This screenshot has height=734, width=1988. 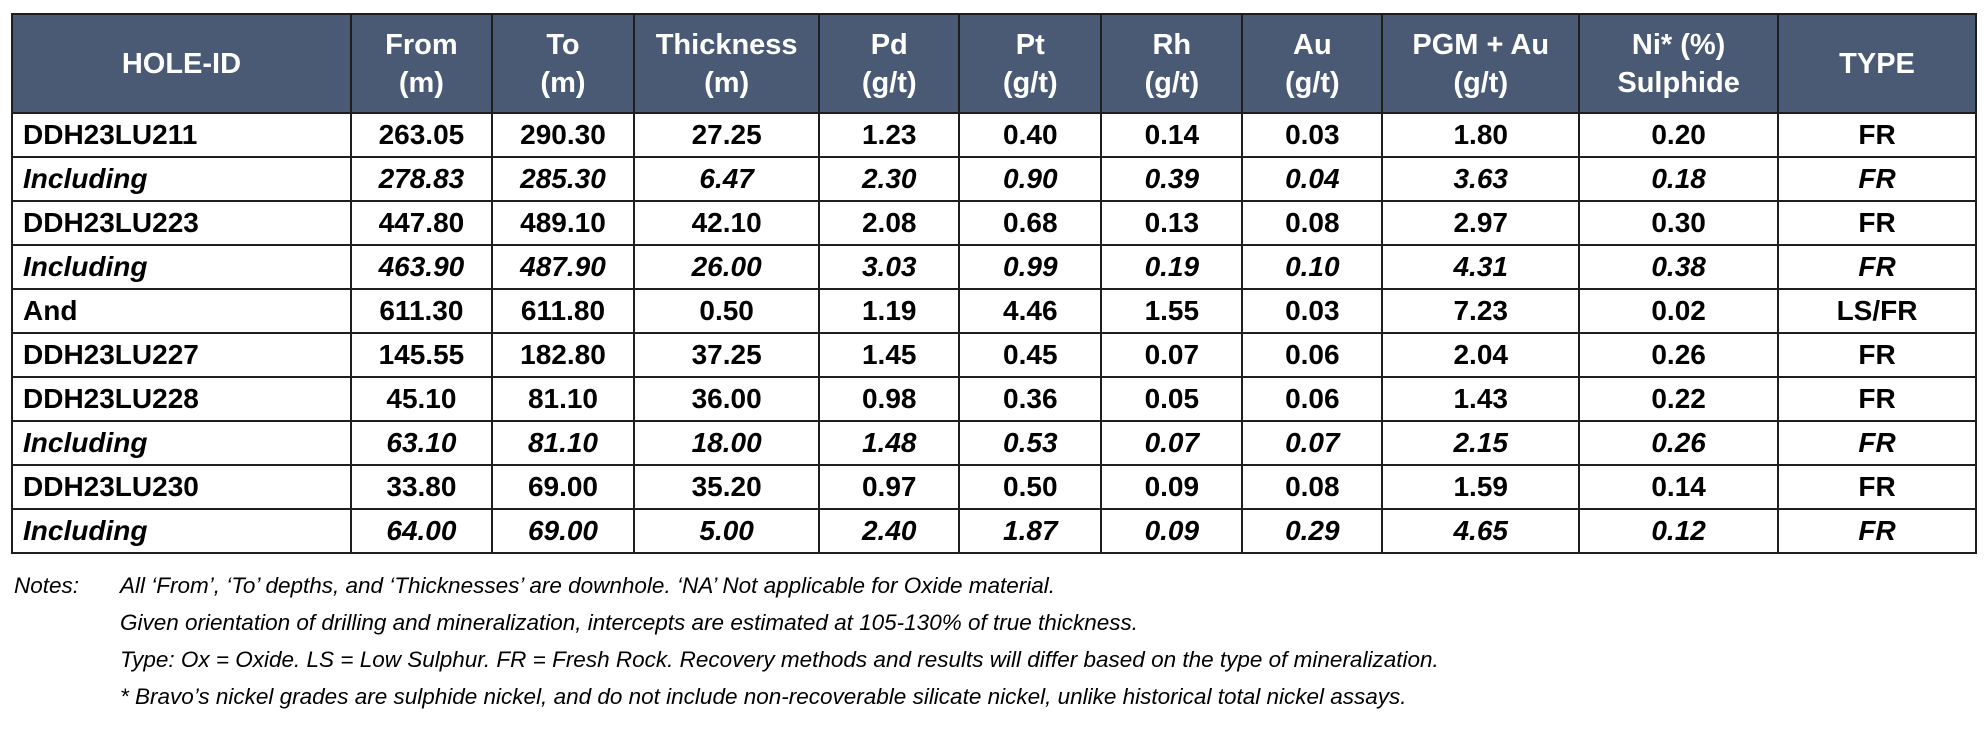 I want to click on cell-to: 285.30, so click(x=563, y=179).